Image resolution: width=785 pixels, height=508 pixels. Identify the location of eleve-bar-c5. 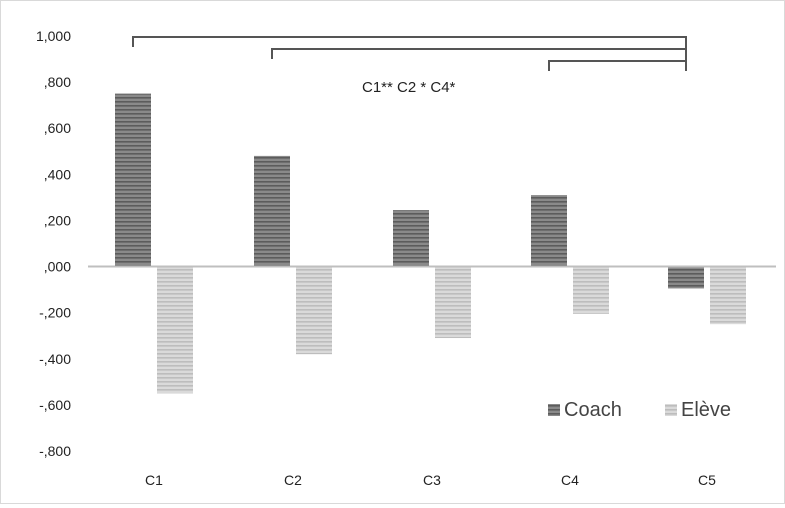
(728, 295).